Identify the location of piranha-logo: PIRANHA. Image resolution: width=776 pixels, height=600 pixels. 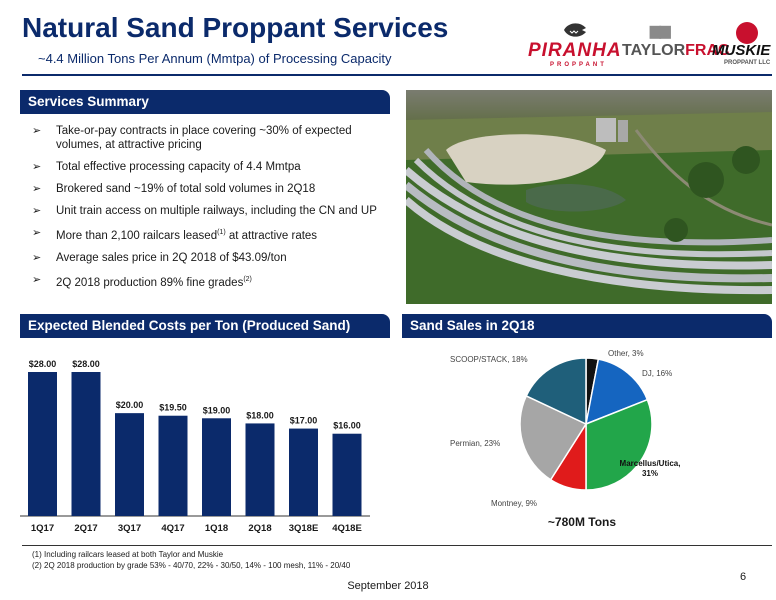
(575, 50).